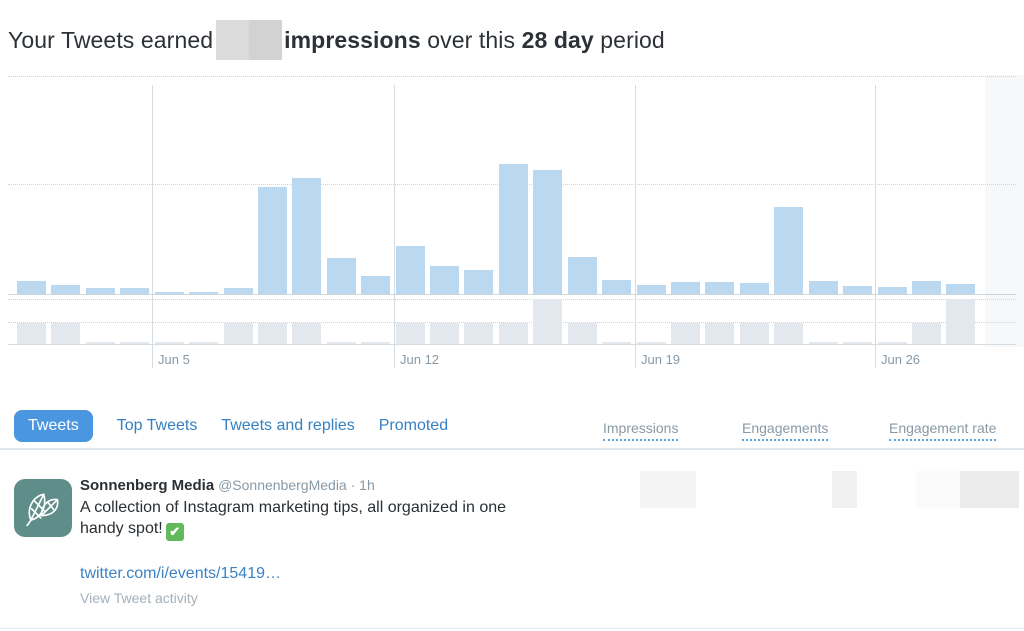  I want to click on gridline-top, so click(512, 76).